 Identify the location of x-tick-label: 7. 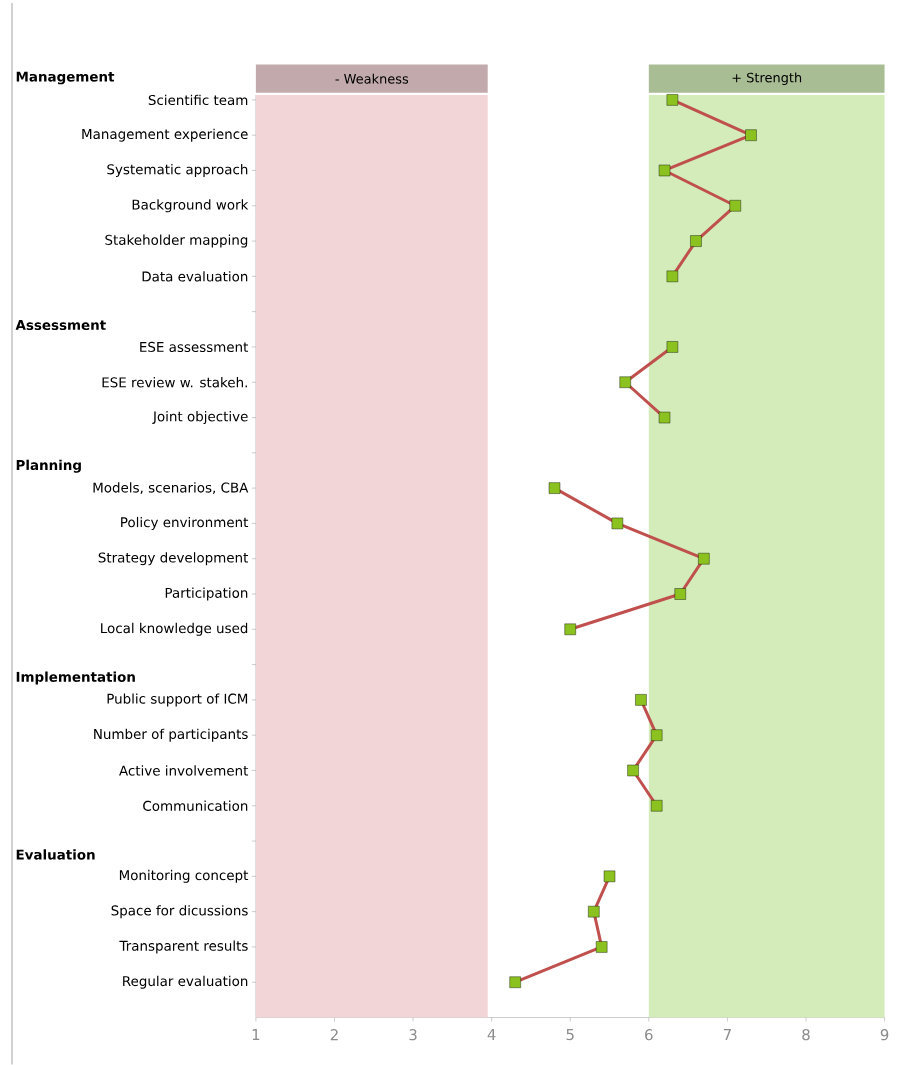
(728, 1034).